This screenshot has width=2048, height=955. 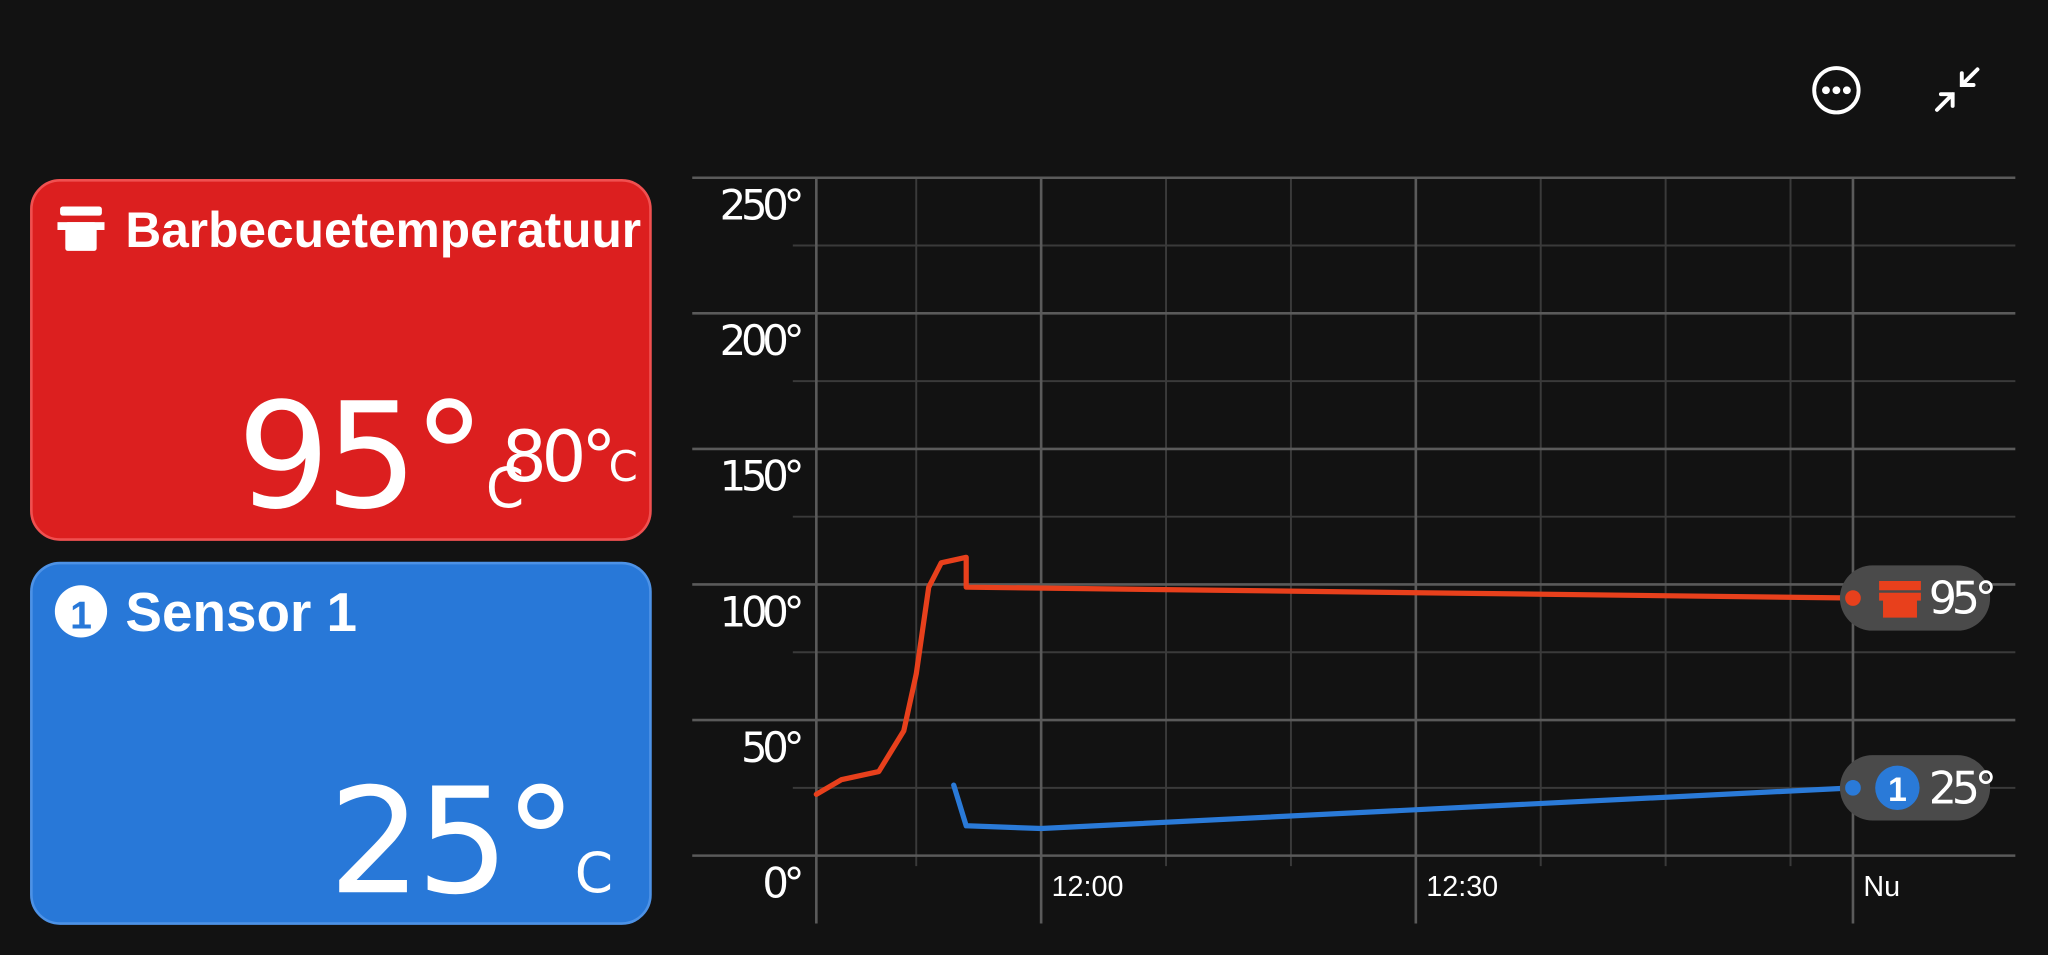 What do you see at coordinates (781, 882) in the screenshot?
I see `y-tick-label: 0°` at bounding box center [781, 882].